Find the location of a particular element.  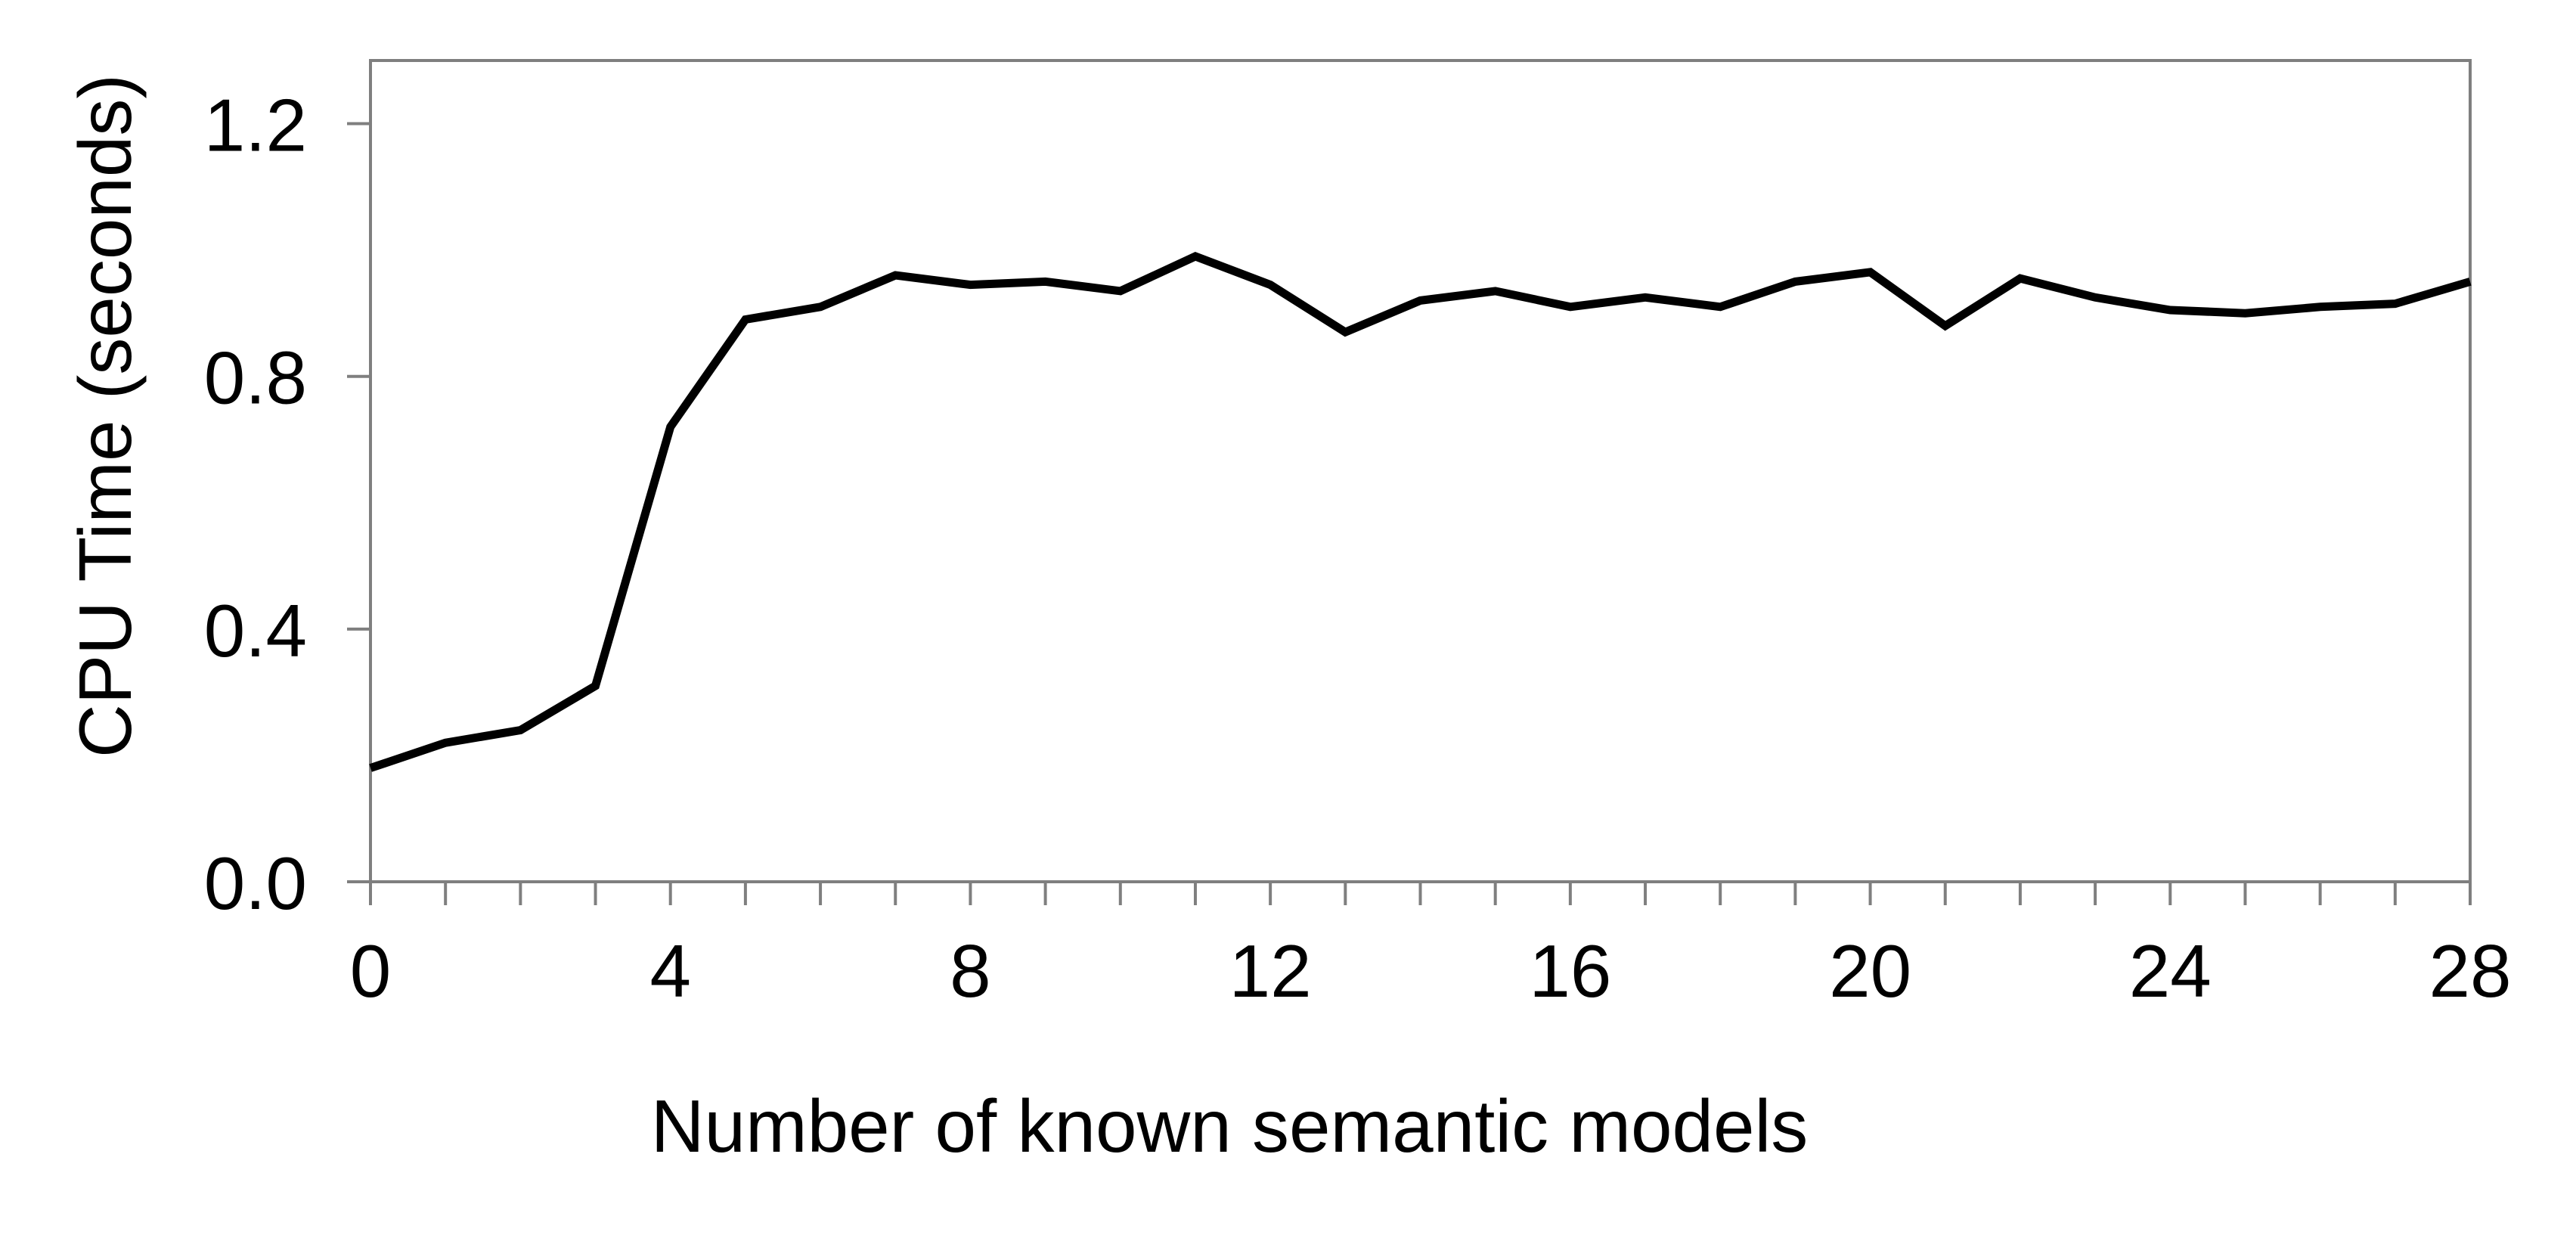

x-tick-label: 16 is located at coordinates (1570, 971).